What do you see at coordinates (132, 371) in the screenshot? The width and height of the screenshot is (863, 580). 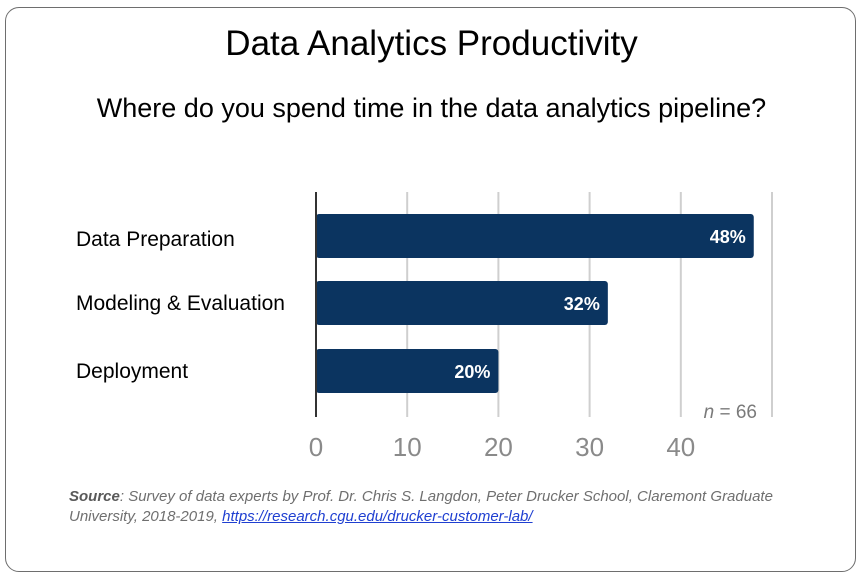 I see `category-label-3: Deployment` at bounding box center [132, 371].